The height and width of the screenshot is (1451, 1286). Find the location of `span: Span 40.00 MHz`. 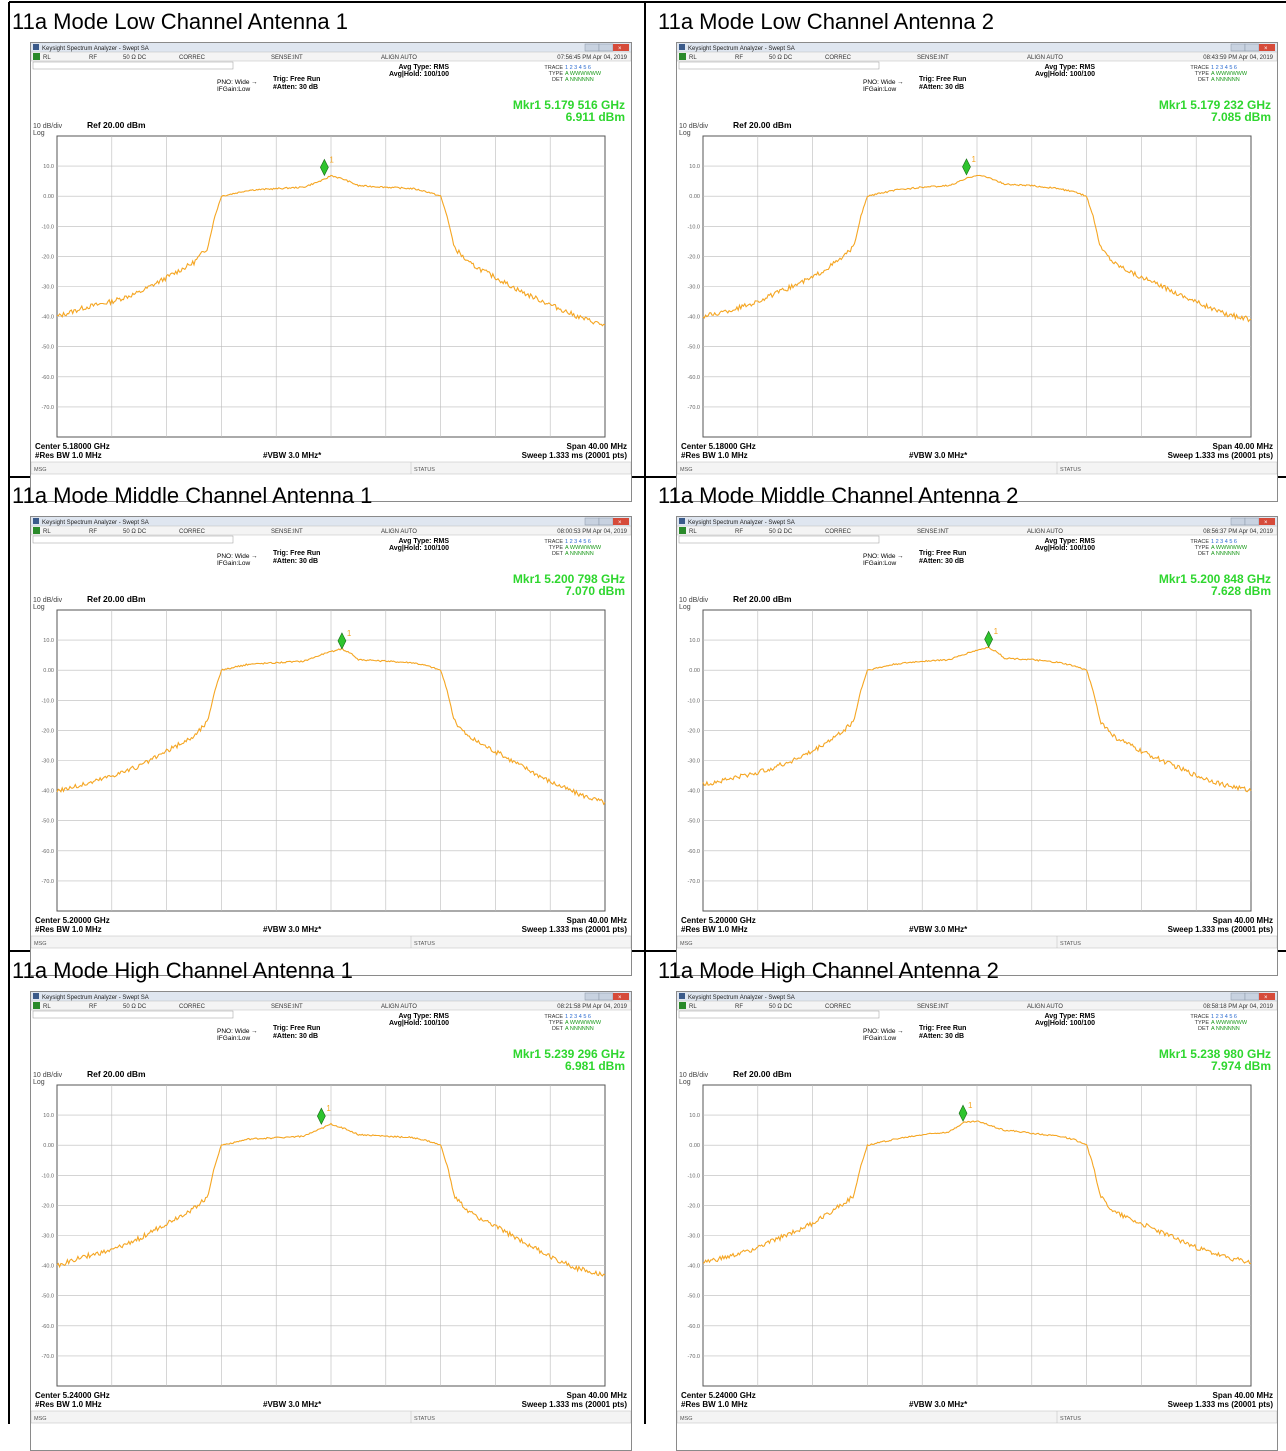

span: Span 40.00 MHz is located at coordinates (1243, 446).